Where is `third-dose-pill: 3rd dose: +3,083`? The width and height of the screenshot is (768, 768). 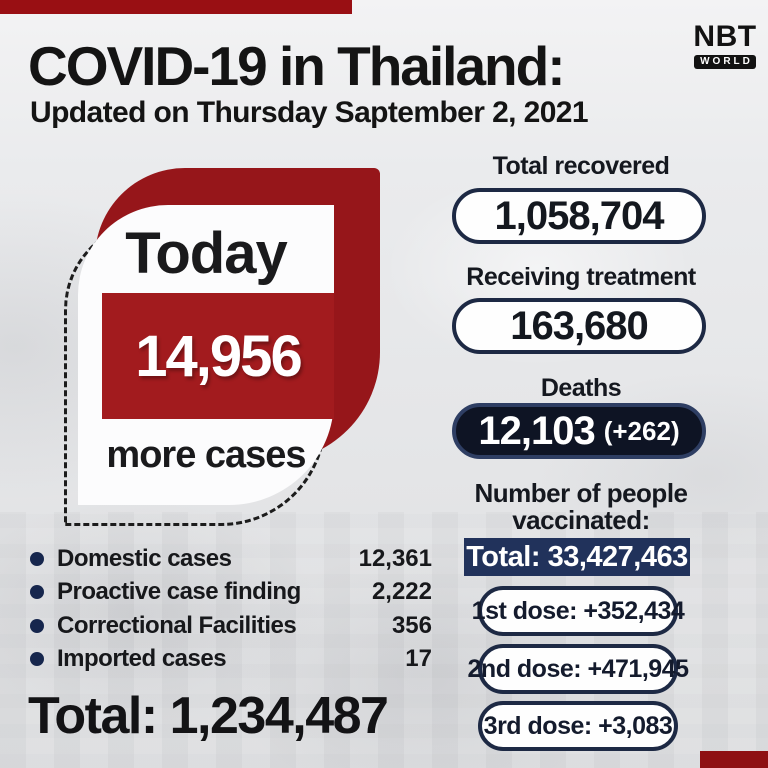
third-dose-pill: 3rd dose: +3,083 is located at coordinates (578, 726).